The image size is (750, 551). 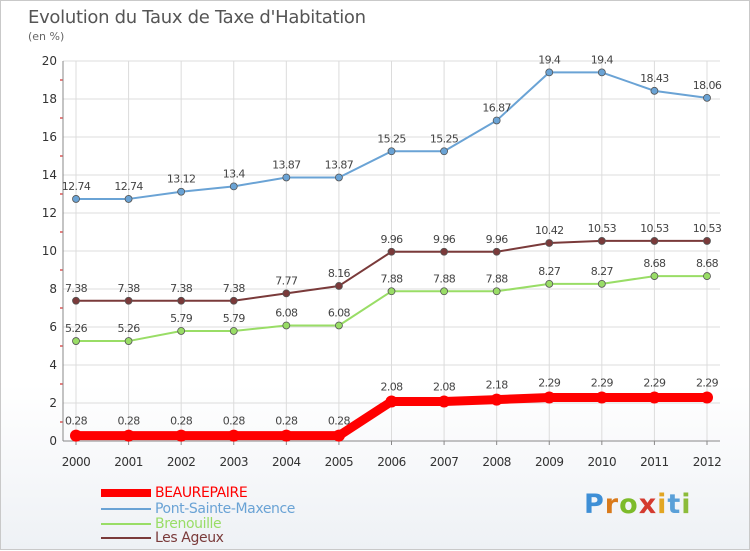 I want to click on data-label: 18.06, so click(x=707, y=85).